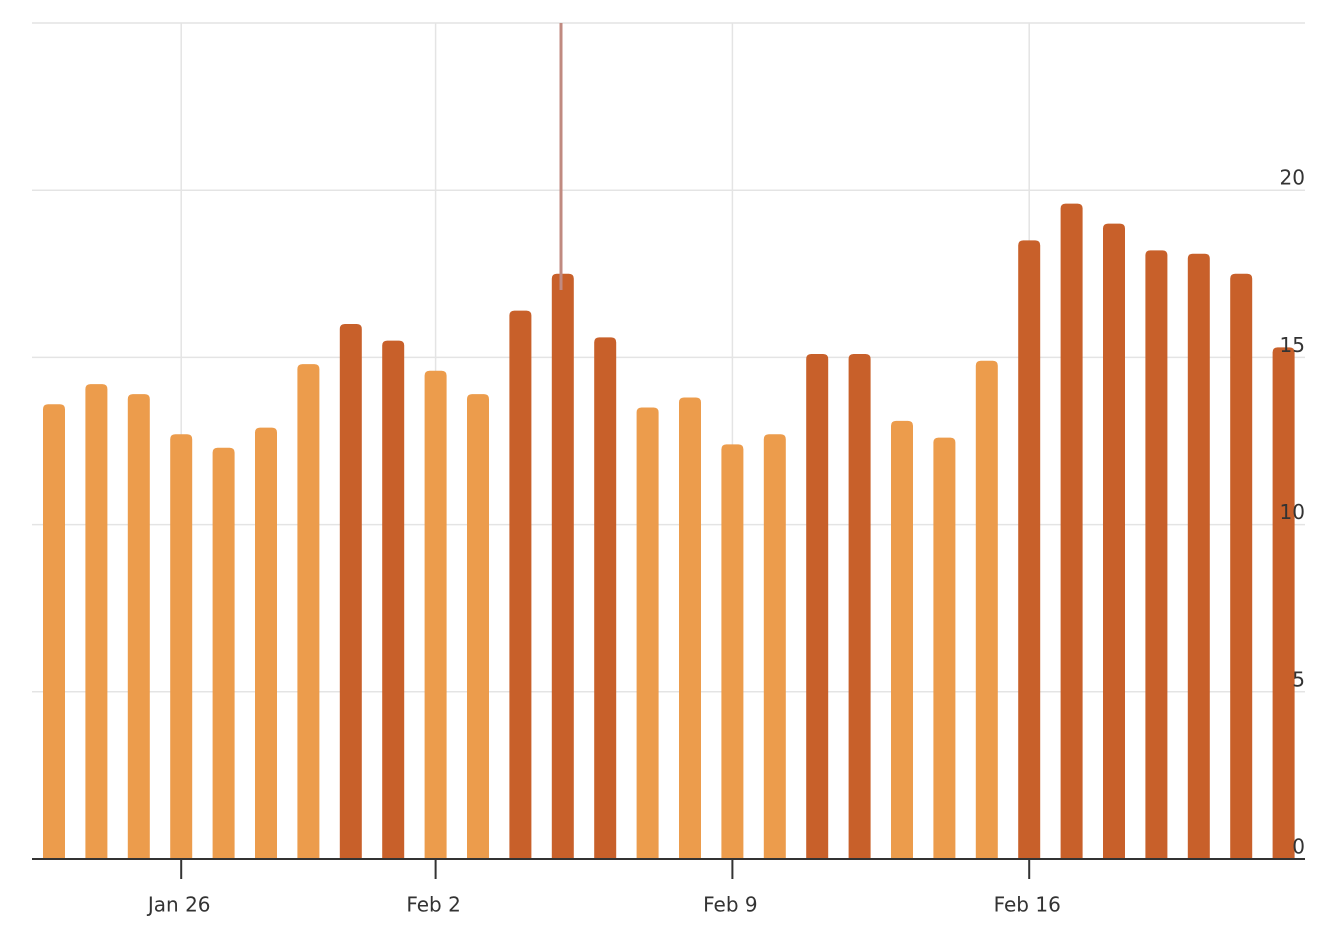  Describe the element at coordinates (178, 905) in the screenshot. I see `x-tick-label: Jan 26` at that location.